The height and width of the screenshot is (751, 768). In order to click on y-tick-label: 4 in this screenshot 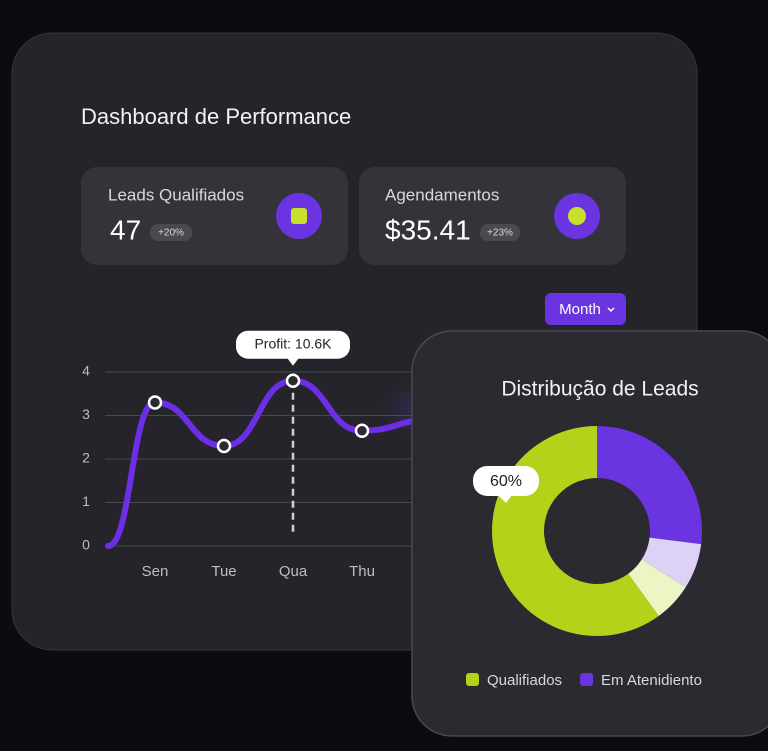, I will do `click(86, 371)`.